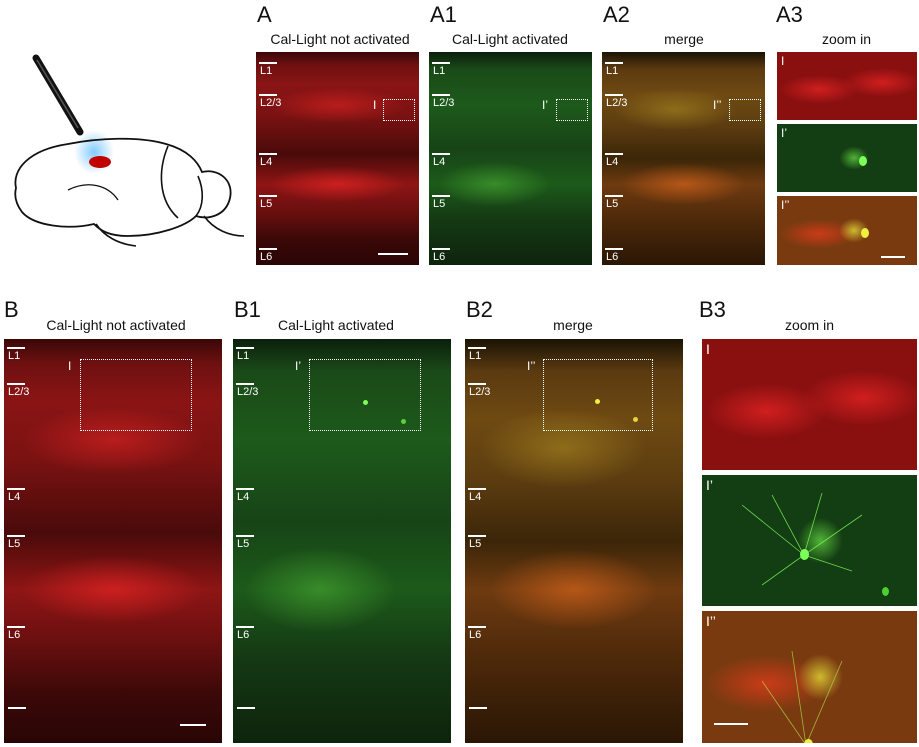 The width and height of the screenshot is (919, 747). What do you see at coordinates (712, 309) in the screenshot?
I see `panel-letter-b3: B3` at bounding box center [712, 309].